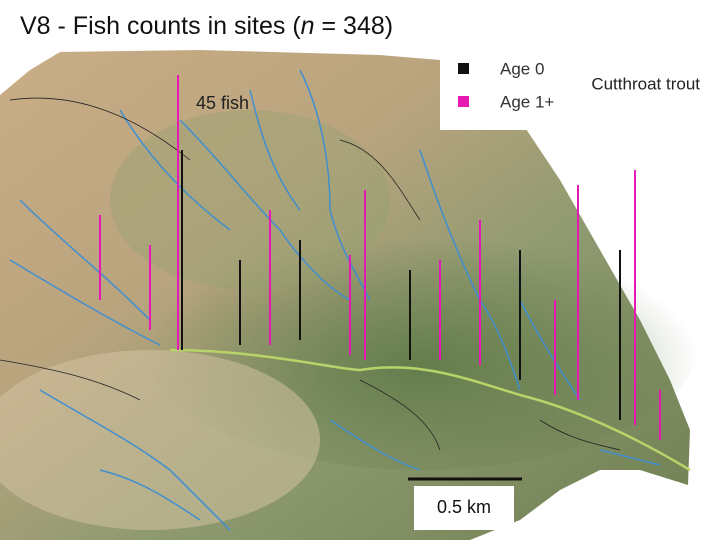  I want to click on legend-label: Age 0, so click(522, 68).